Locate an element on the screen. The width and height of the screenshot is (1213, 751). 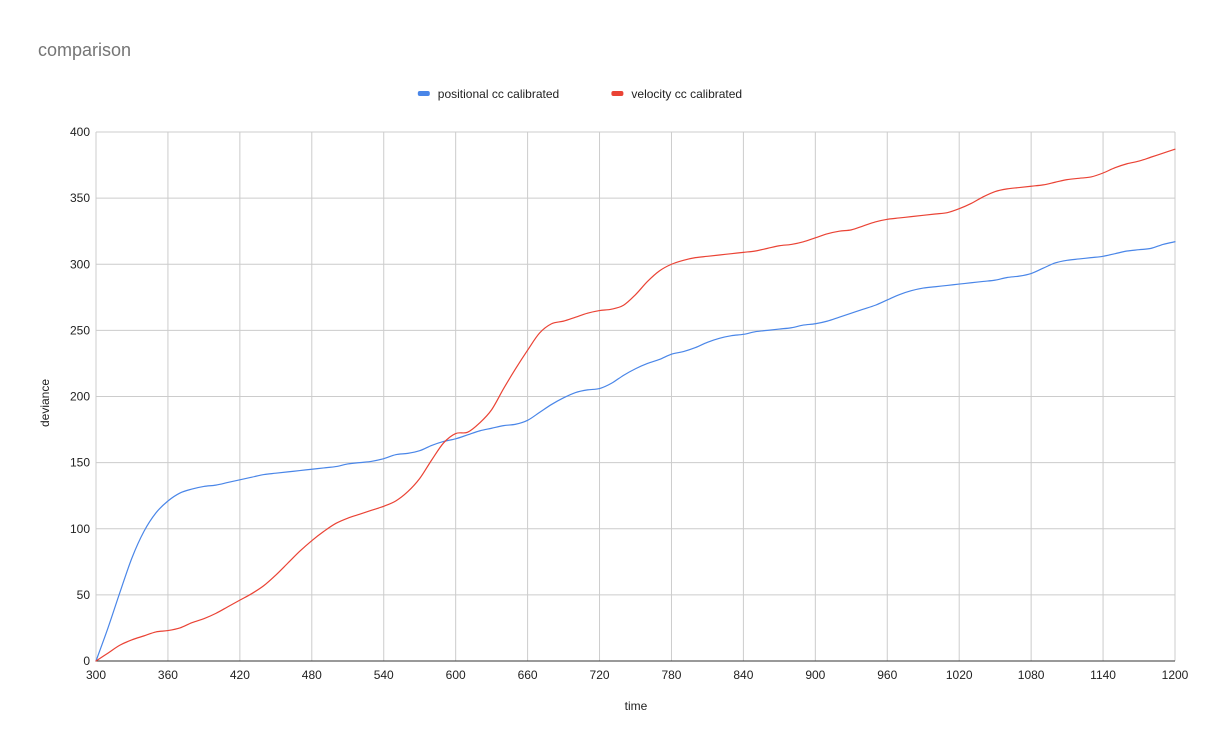
chart-title: comparison is located at coordinates (84, 50).